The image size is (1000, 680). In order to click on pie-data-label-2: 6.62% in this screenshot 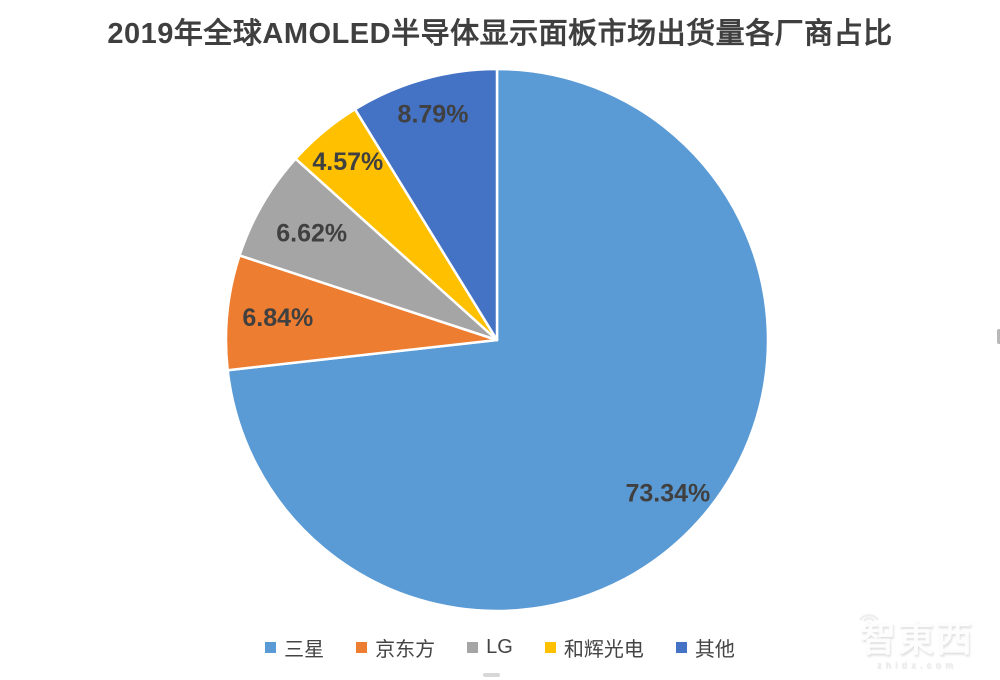, I will do `click(311, 233)`.